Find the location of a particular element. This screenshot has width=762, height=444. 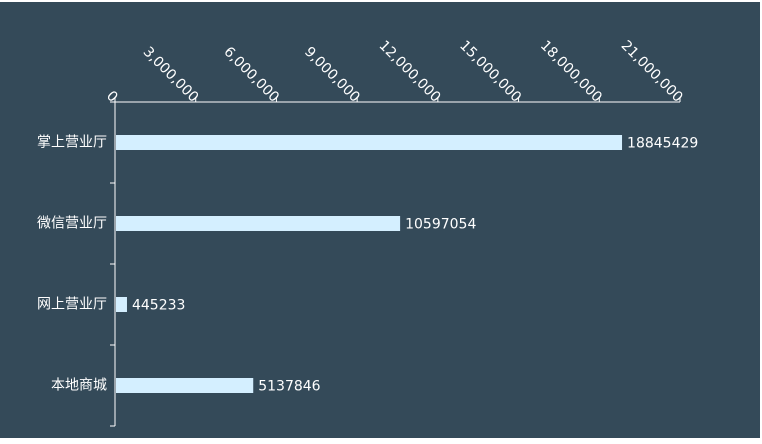

category-label: 微信营业厅 is located at coordinates (72, 224).